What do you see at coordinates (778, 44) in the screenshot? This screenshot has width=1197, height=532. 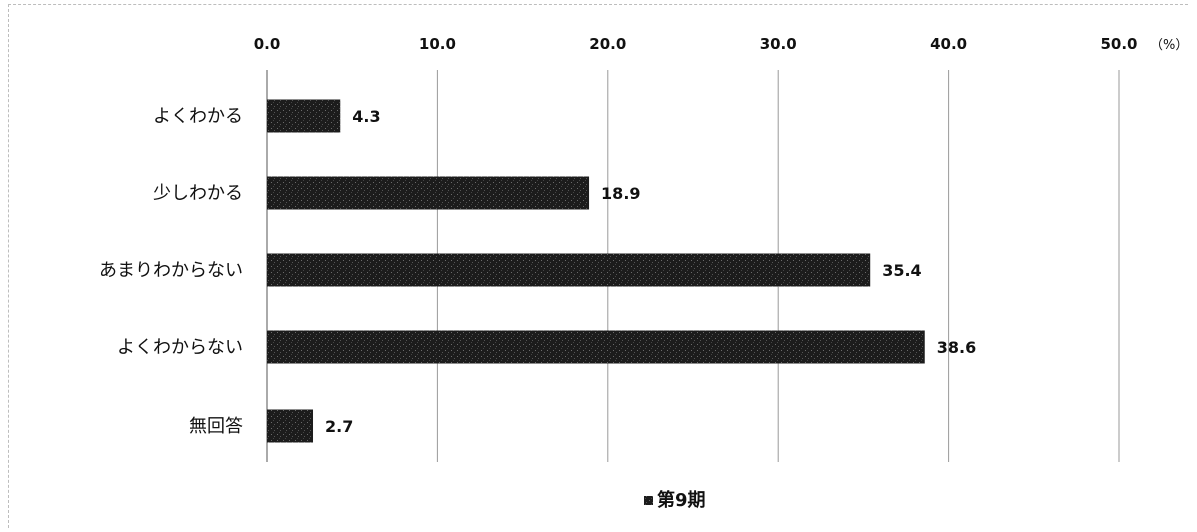 I see `x-tick-label: 30.0` at bounding box center [778, 44].